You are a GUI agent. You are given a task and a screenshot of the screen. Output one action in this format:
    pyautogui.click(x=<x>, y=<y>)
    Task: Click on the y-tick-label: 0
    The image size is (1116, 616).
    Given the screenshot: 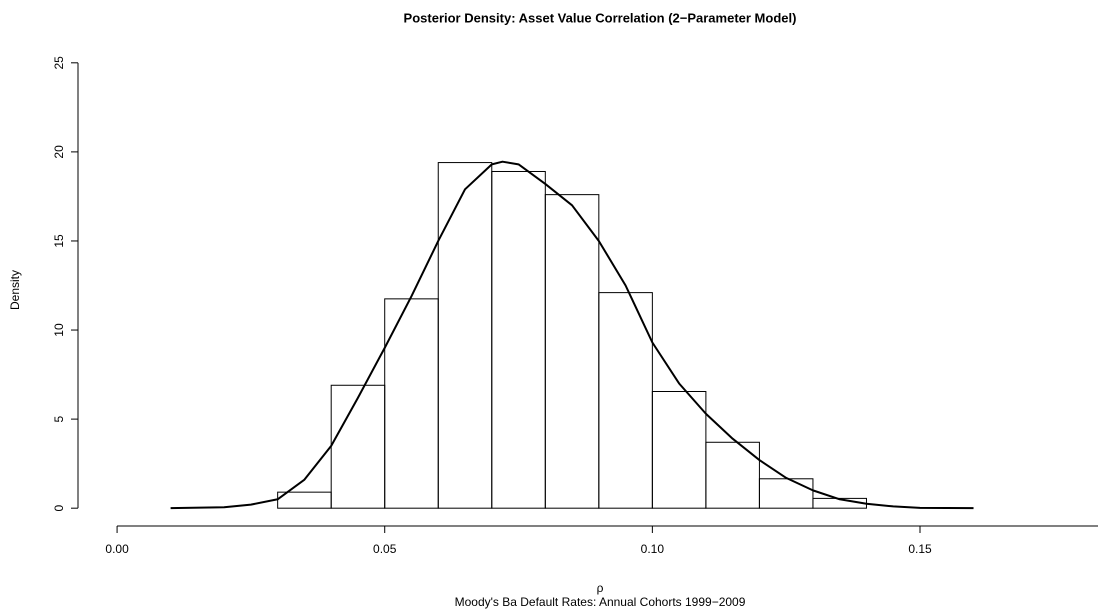 What is the action you would take?
    pyautogui.click(x=59, y=508)
    